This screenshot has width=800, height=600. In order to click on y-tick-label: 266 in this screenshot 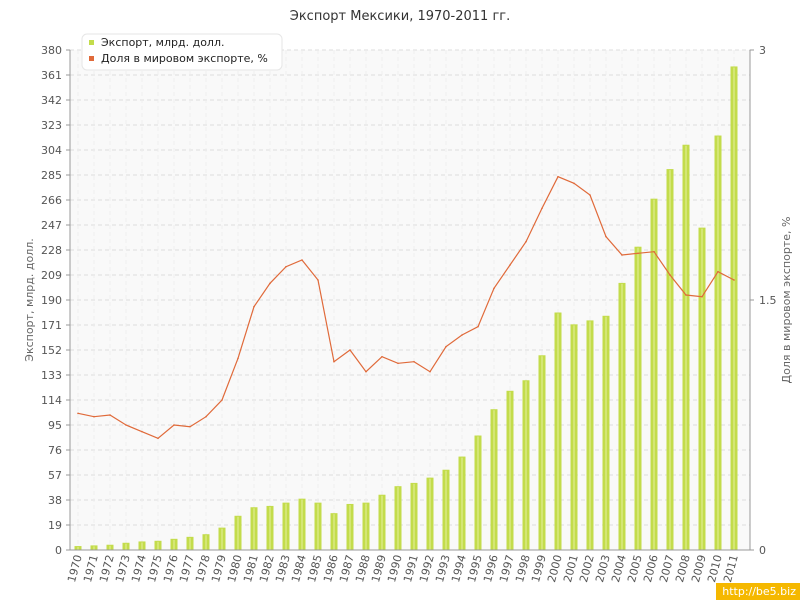, I will do `click(51, 200)`.